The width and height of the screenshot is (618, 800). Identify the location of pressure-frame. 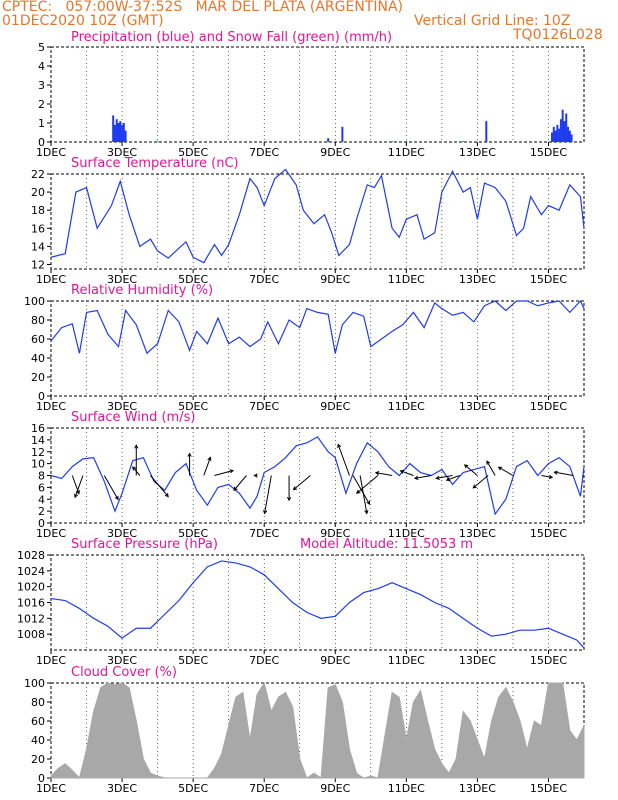
(317, 602).